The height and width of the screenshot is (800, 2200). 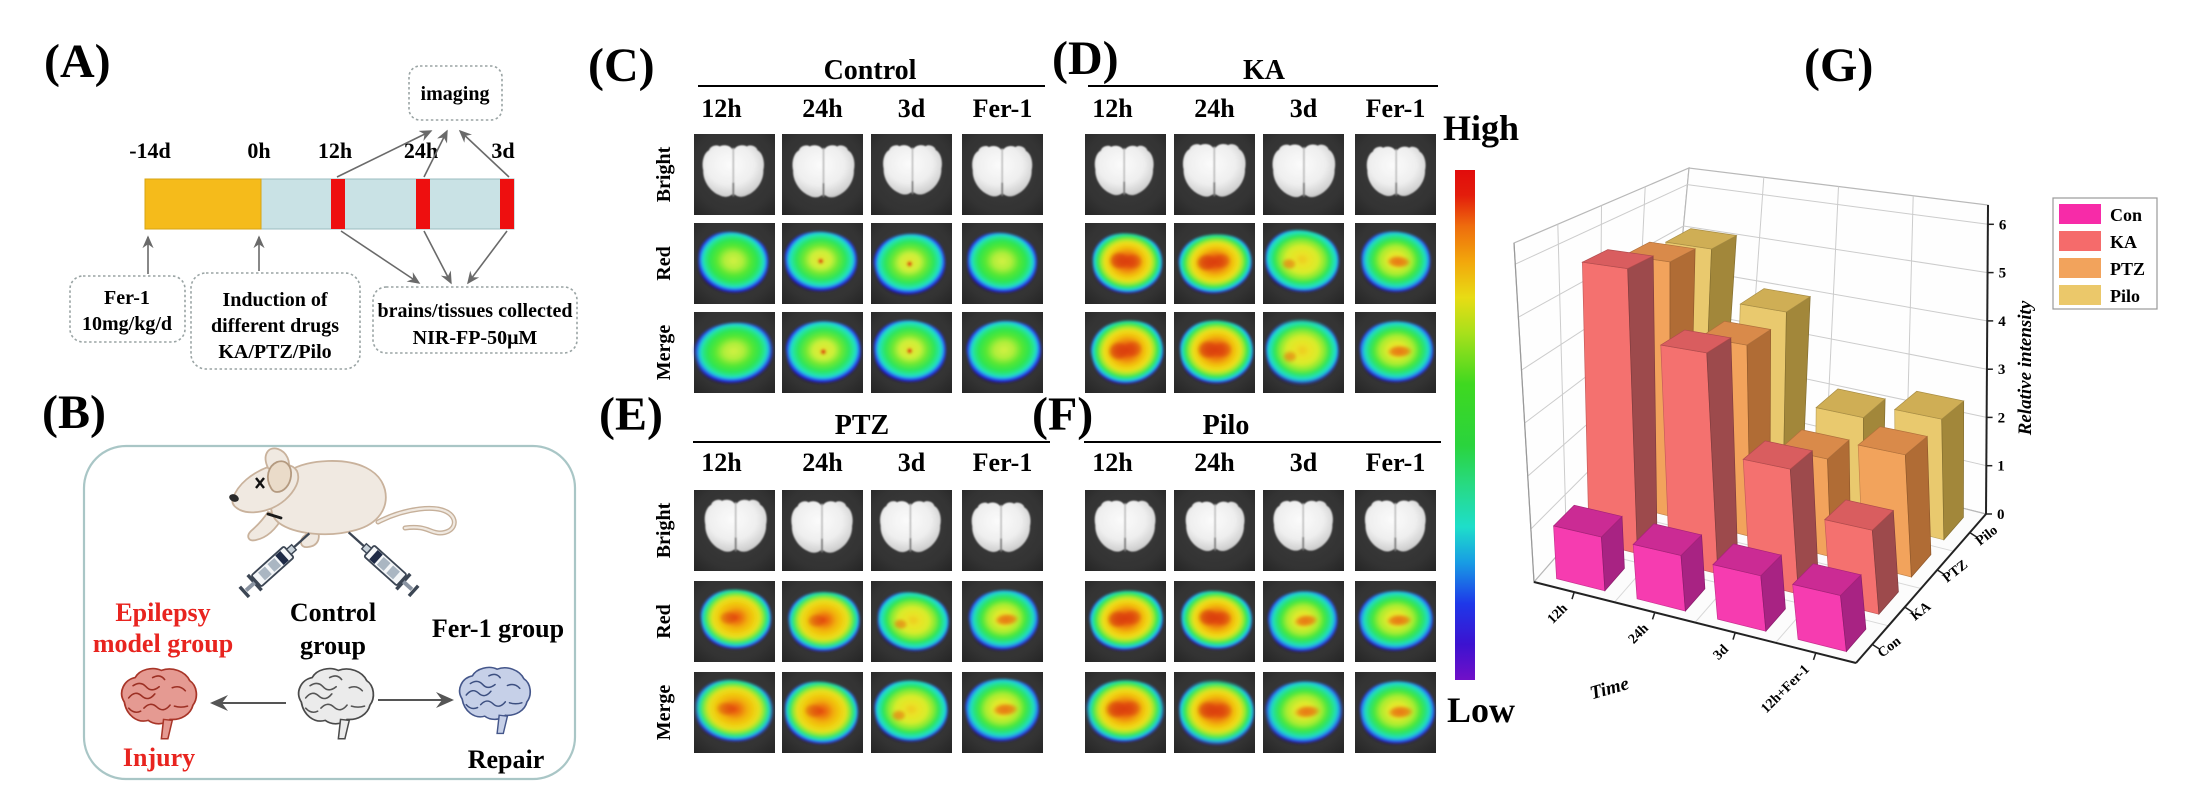 What do you see at coordinates (1610, 688) in the screenshot?
I see `svg-text: Time` at bounding box center [1610, 688].